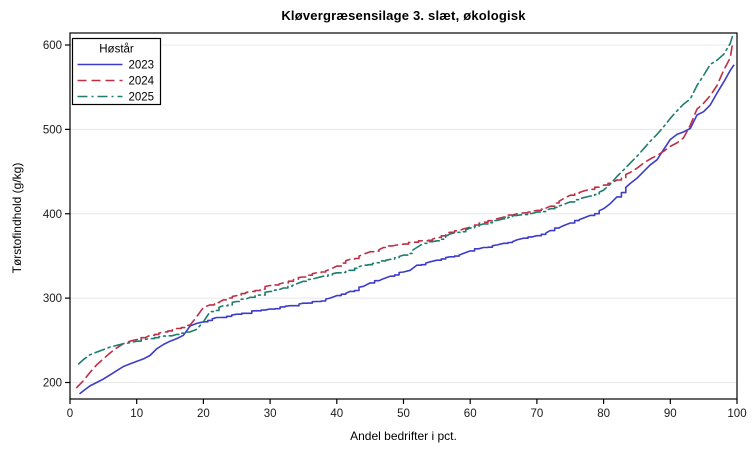  Describe the element at coordinates (270, 414) in the screenshot. I see `x-tick-label: 30` at that location.